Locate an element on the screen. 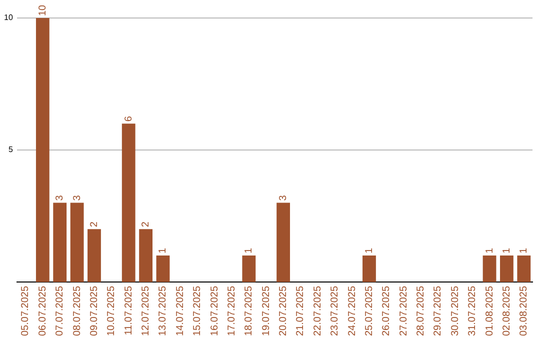 The width and height of the screenshot is (540, 340). x-tick-label: 11.07.2025 is located at coordinates (128, 311).